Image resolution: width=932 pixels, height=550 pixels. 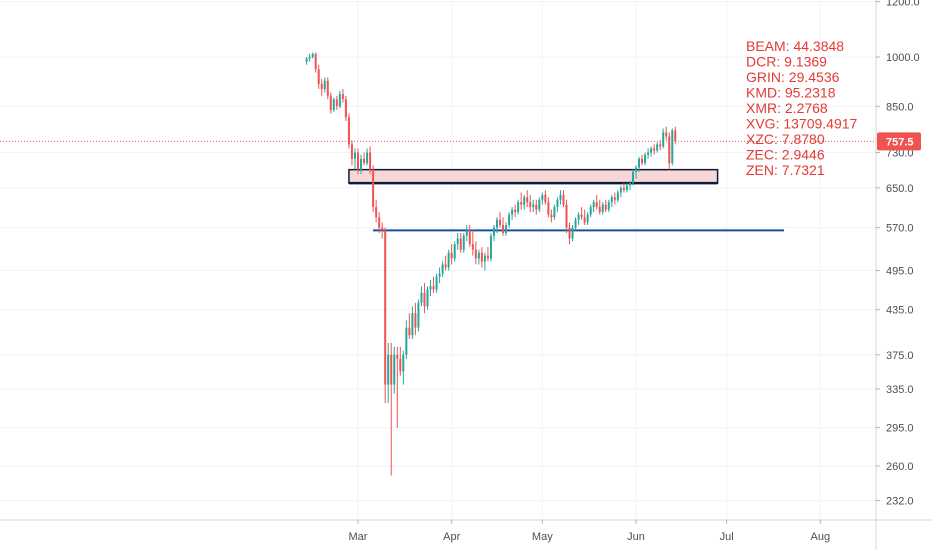 What do you see at coordinates (791, 93) in the screenshot?
I see `legend-entry: KMD: 95.2318` at bounding box center [791, 93].